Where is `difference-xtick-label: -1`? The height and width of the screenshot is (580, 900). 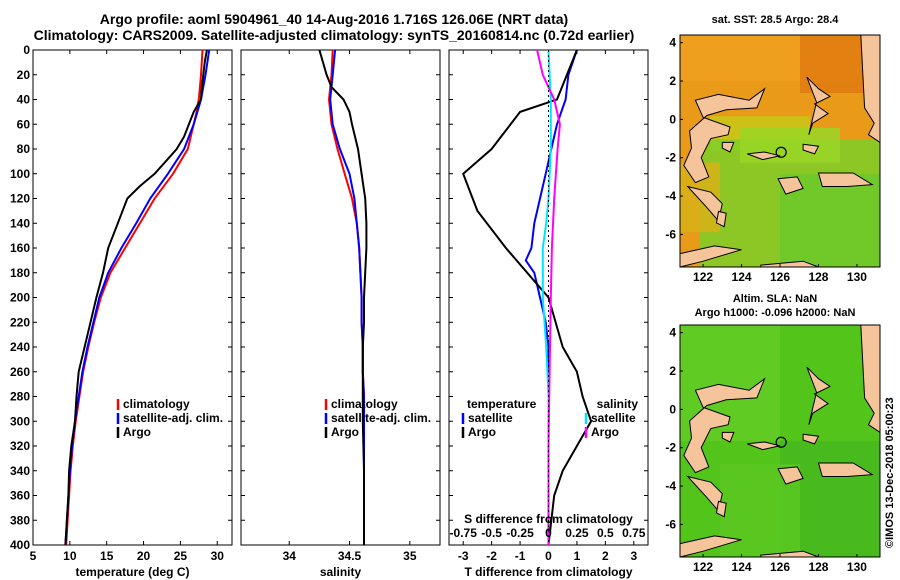 difference-xtick-label: -1 is located at coordinates (520, 556).